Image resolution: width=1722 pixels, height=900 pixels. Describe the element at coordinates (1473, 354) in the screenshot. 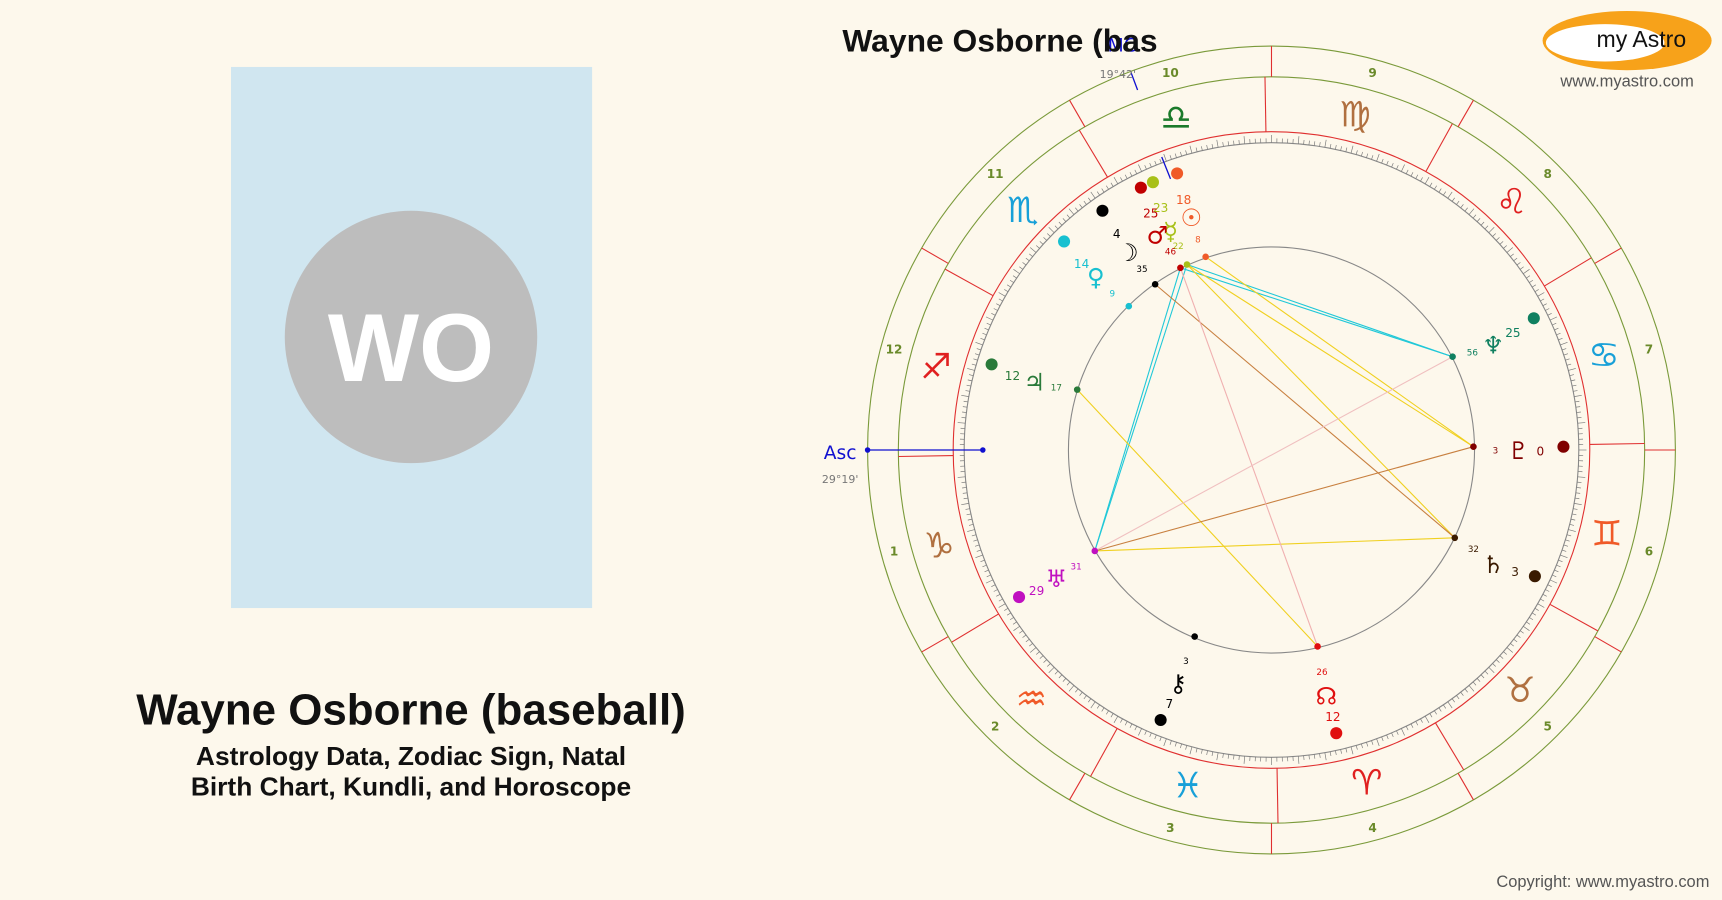

I see `planet-minute: 56` at that location.